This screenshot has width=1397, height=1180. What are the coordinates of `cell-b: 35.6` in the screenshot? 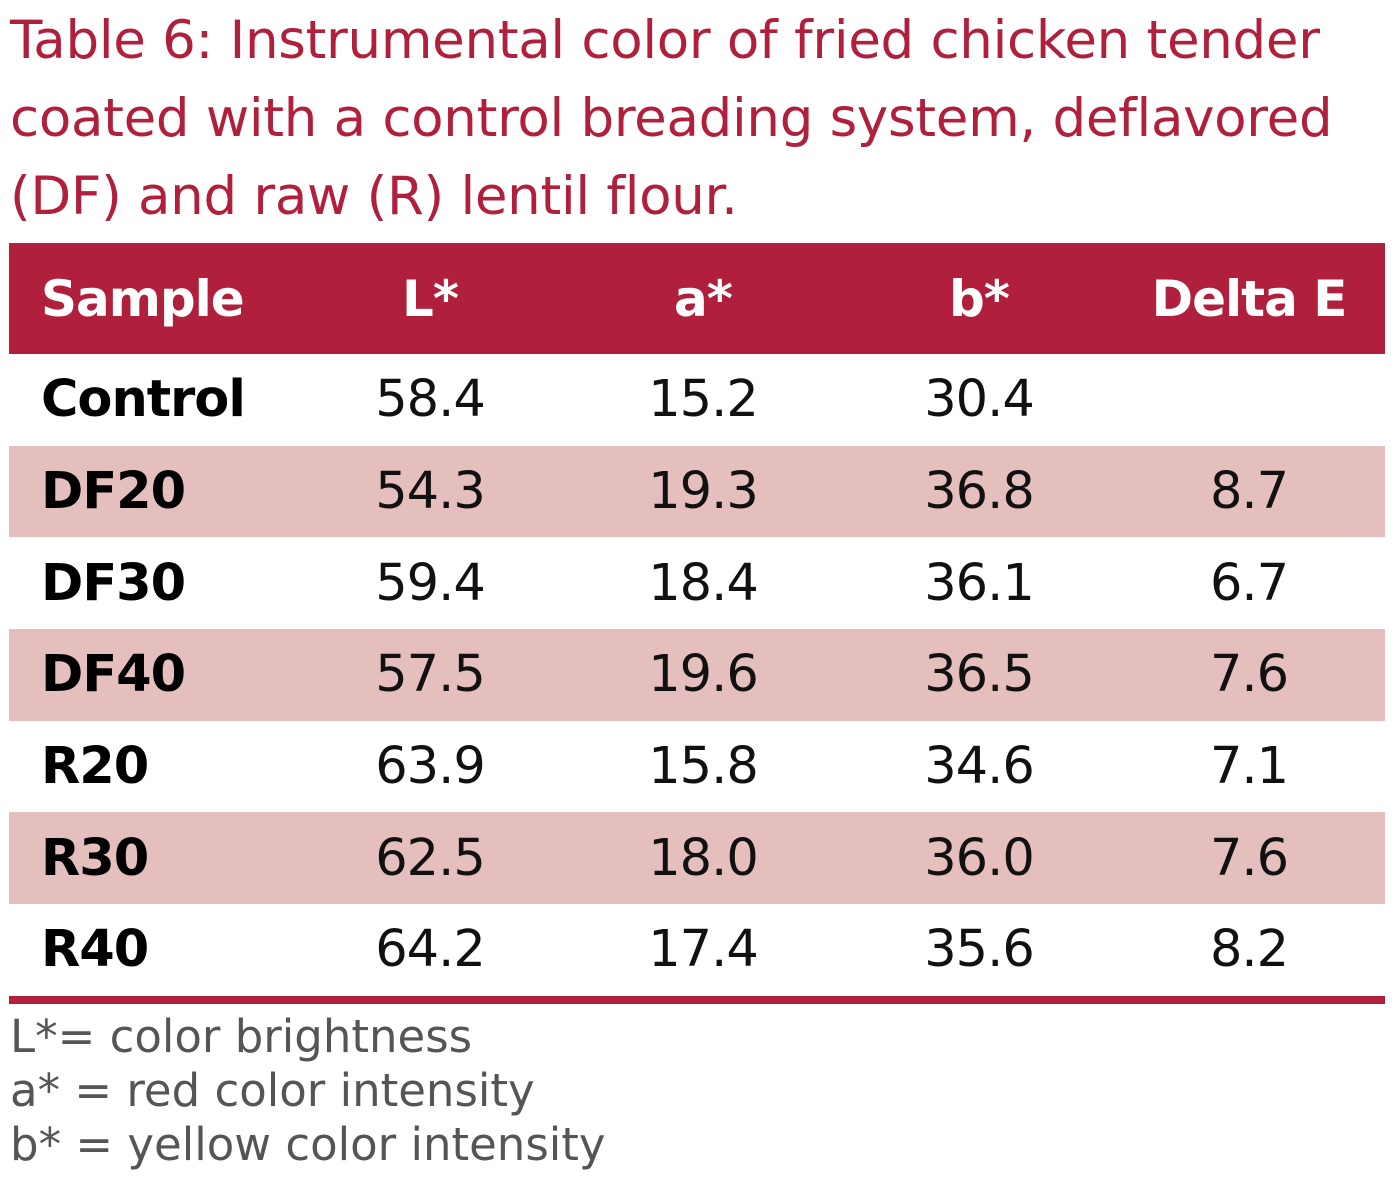 It's located at (979, 954).